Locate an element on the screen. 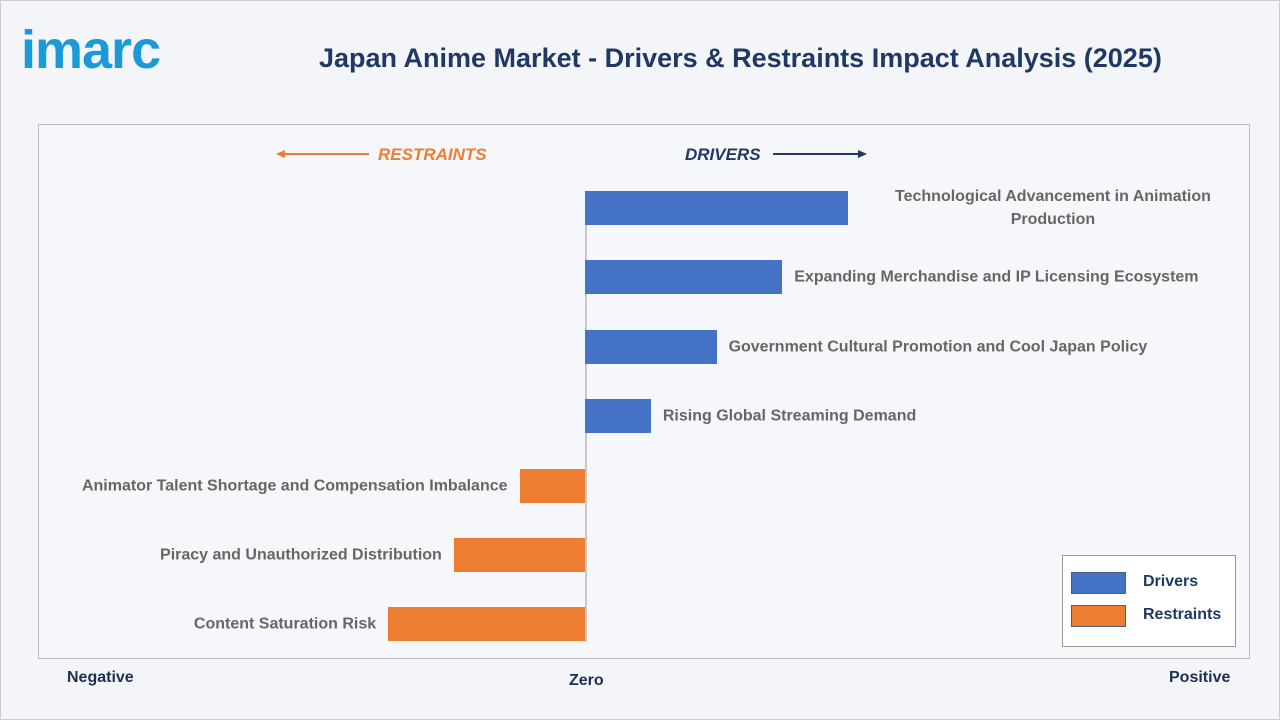 This screenshot has width=1280, height=720. logo: imarc is located at coordinates (91, 50).